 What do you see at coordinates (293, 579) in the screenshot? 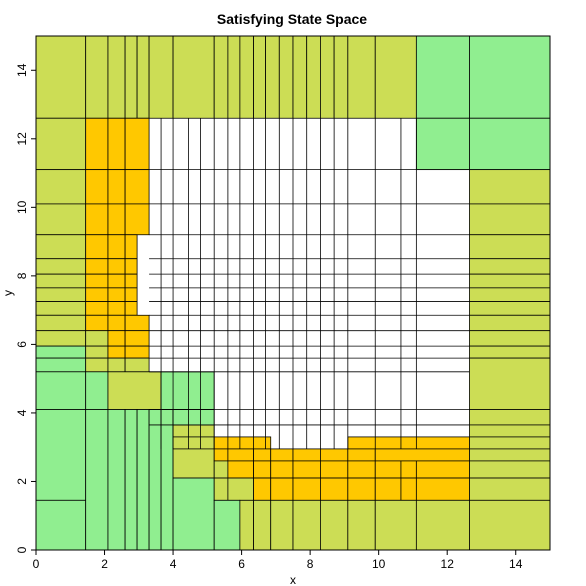
I see `x-axis-label: x` at bounding box center [293, 579].